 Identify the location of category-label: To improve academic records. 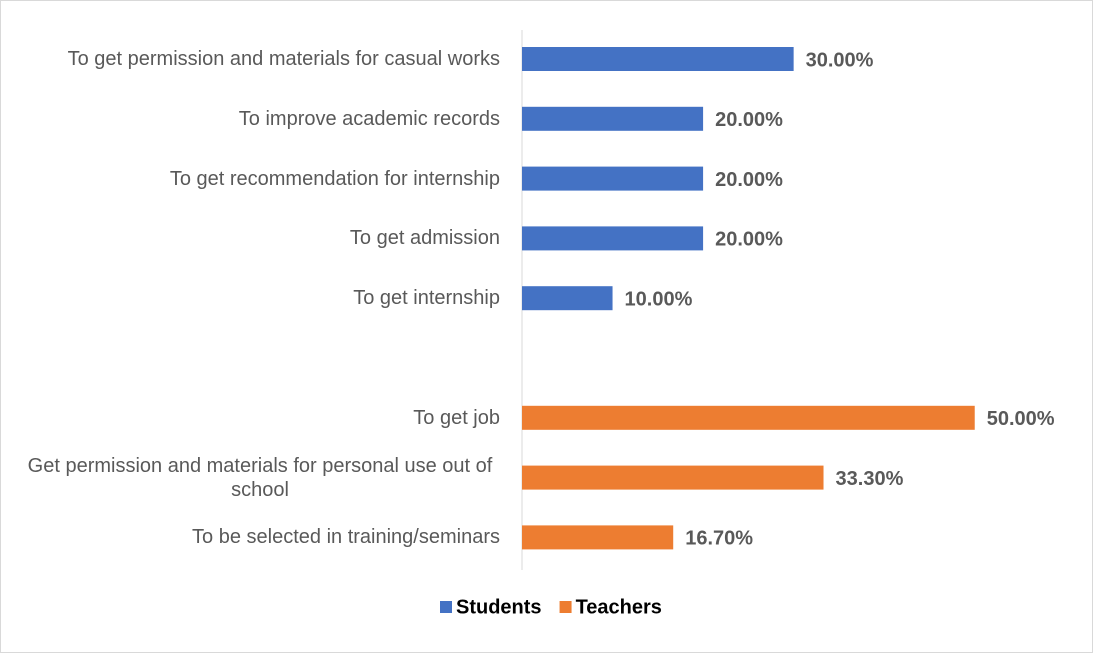
(260, 119).